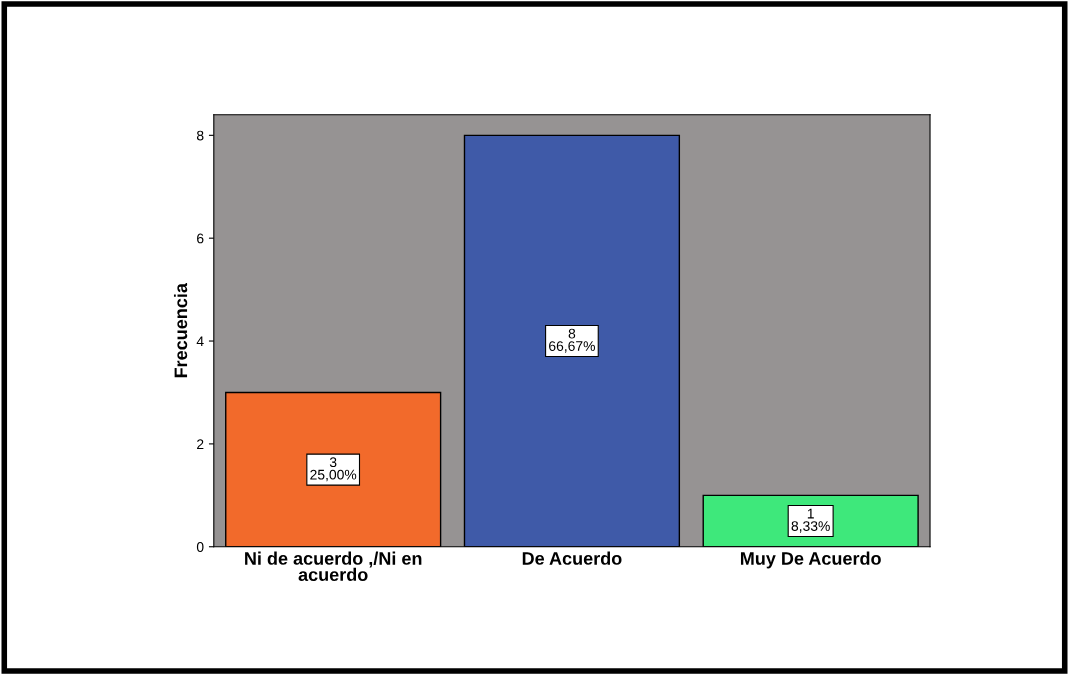 Image resolution: width=1069 pixels, height=675 pixels. I want to click on y-tick-label: 6, so click(200, 238).